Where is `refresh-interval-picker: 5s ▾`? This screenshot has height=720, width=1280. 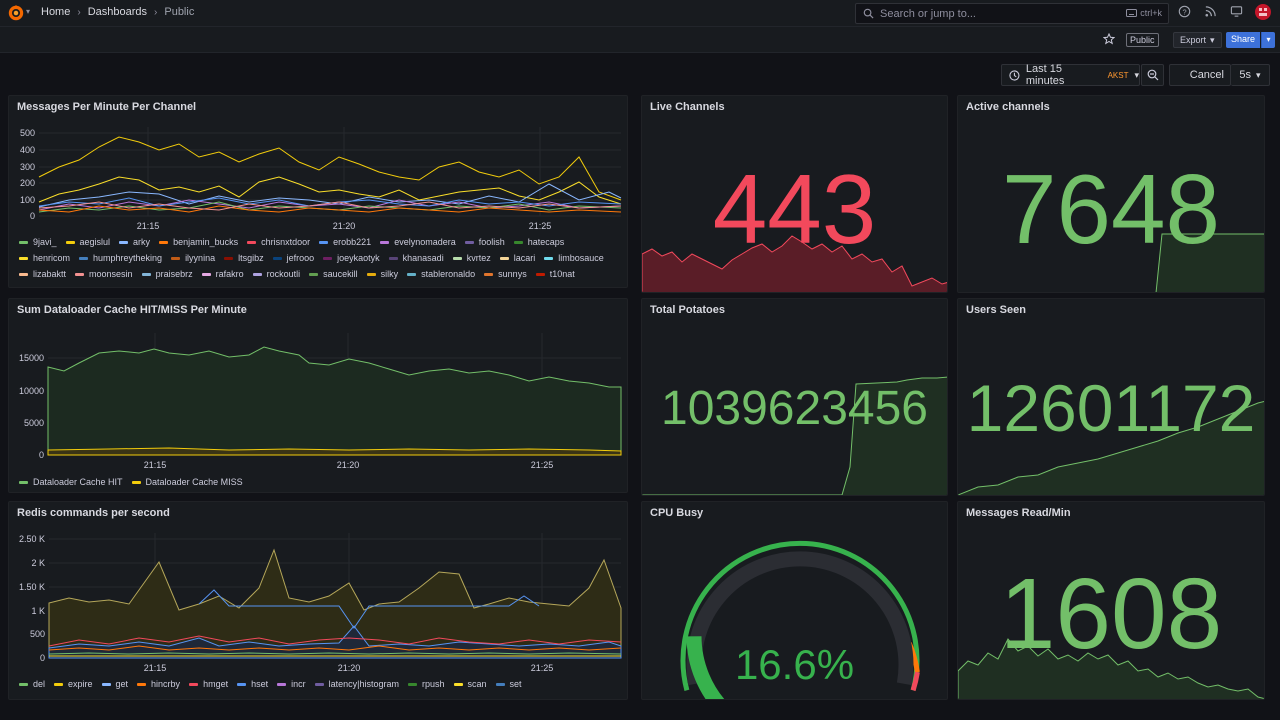
refresh-interval-picker: 5s ▾ is located at coordinates (1250, 75).